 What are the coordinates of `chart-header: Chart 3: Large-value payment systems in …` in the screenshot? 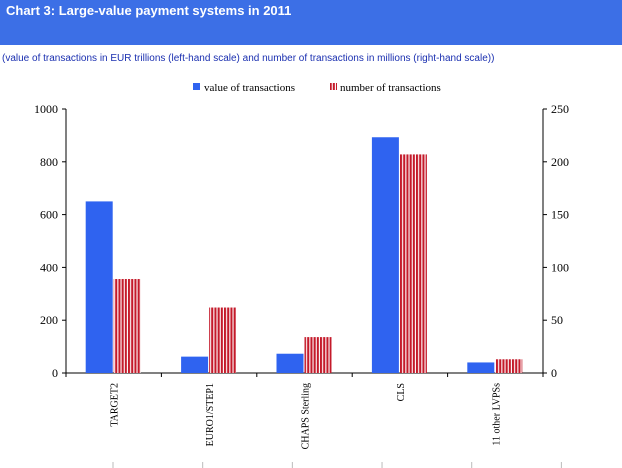 It's located at (311, 22).